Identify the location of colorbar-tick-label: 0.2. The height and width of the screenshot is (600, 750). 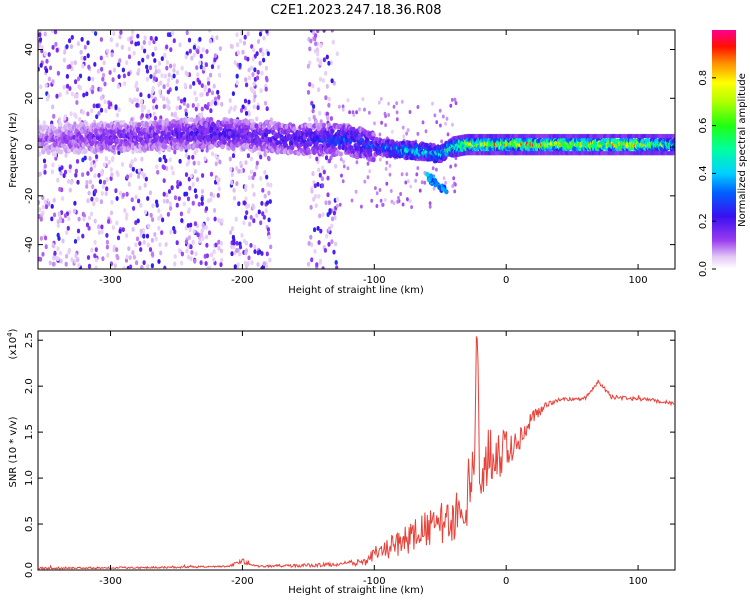
(703, 221).